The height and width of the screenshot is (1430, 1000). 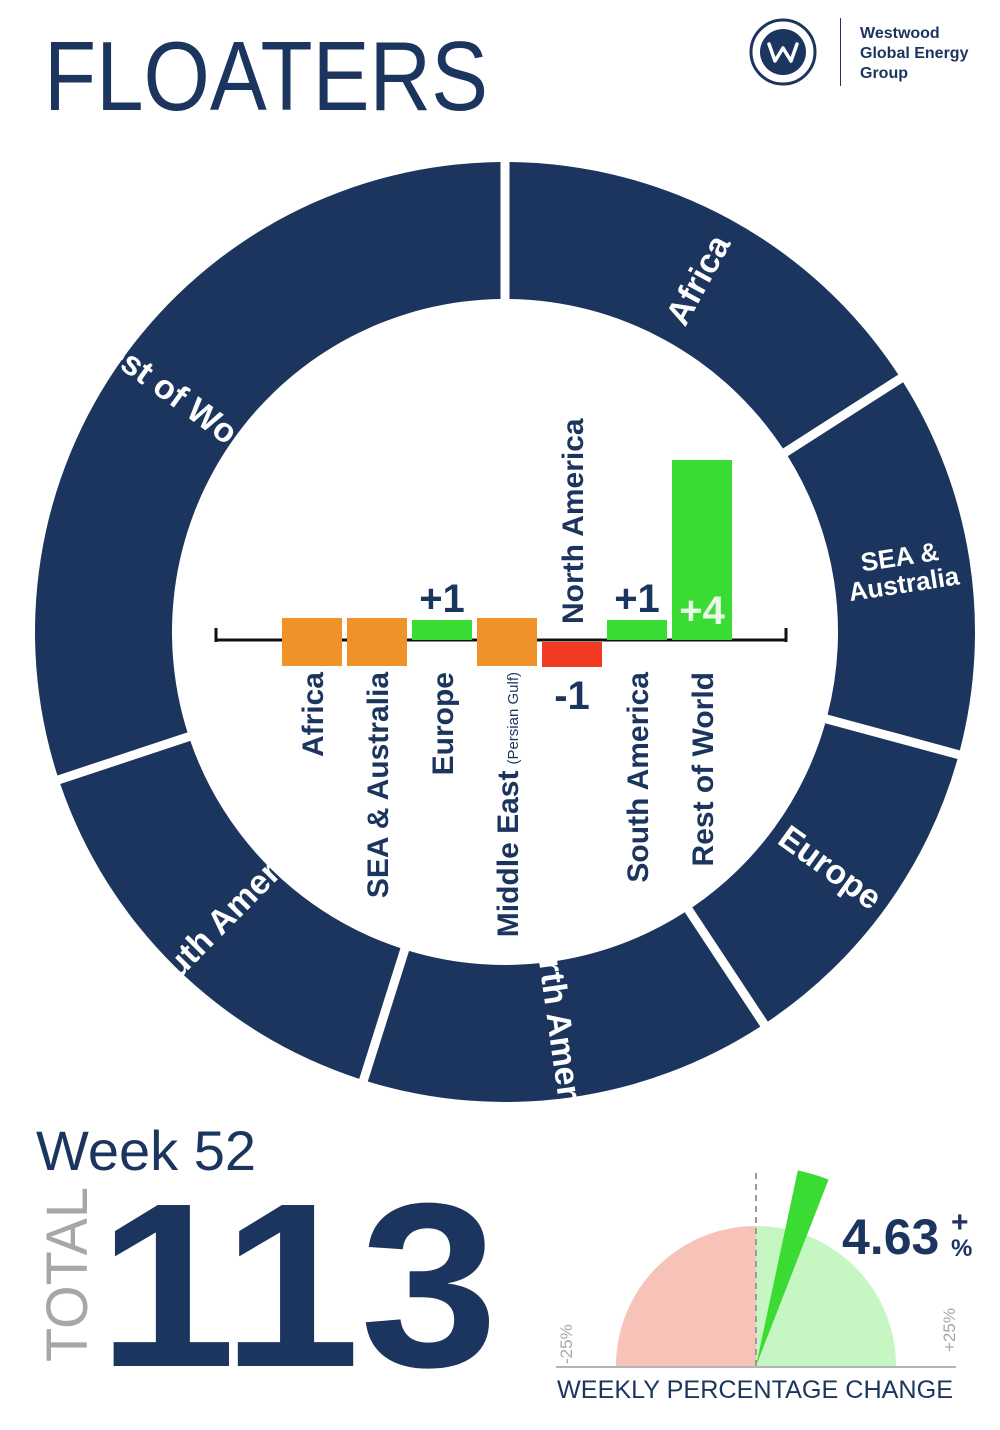 I want to click on bar-category-label-middle-east: Middle East(Persian Gulf), so click(x=508, y=804).